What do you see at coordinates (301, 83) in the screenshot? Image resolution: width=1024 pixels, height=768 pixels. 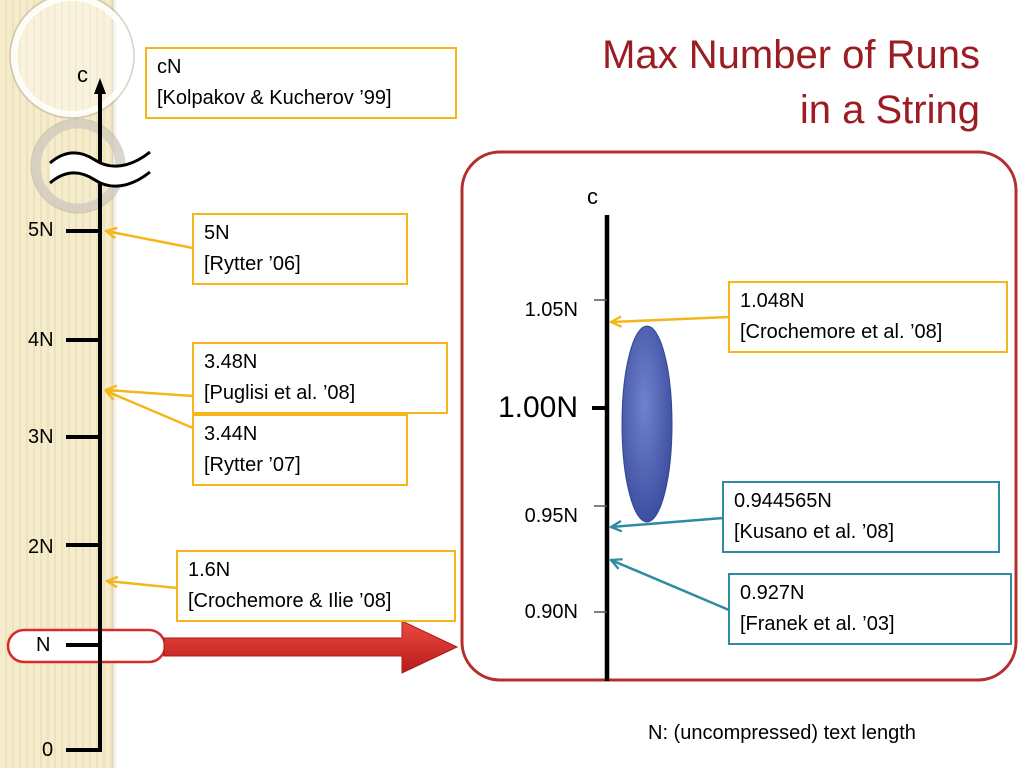 I see `result-box-kolpakov-kucherov: cN [Kolpakov & Kucherov ’99]` at bounding box center [301, 83].